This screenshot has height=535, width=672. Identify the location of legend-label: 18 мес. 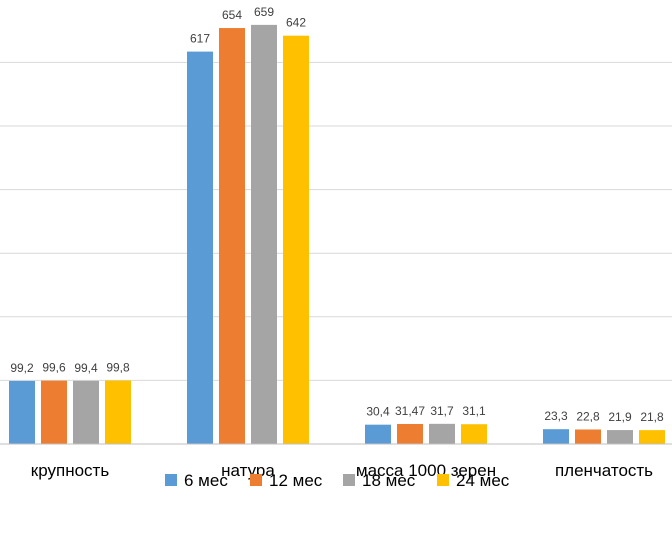
(389, 480).